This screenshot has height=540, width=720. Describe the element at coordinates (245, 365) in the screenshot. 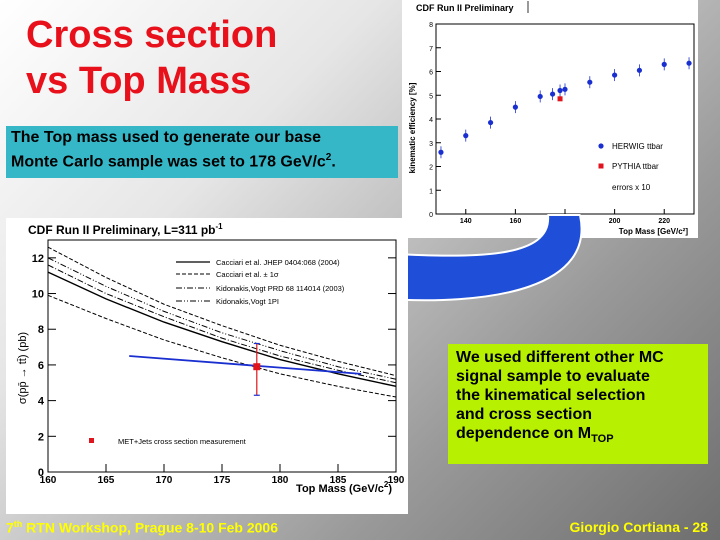

I see `cross-section-fit-line` at that location.